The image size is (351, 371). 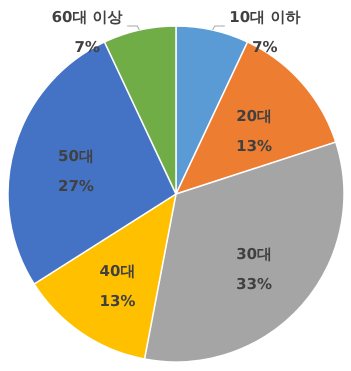 What do you see at coordinates (118, 271) in the screenshot?
I see `slice-label: 40대` at bounding box center [118, 271].